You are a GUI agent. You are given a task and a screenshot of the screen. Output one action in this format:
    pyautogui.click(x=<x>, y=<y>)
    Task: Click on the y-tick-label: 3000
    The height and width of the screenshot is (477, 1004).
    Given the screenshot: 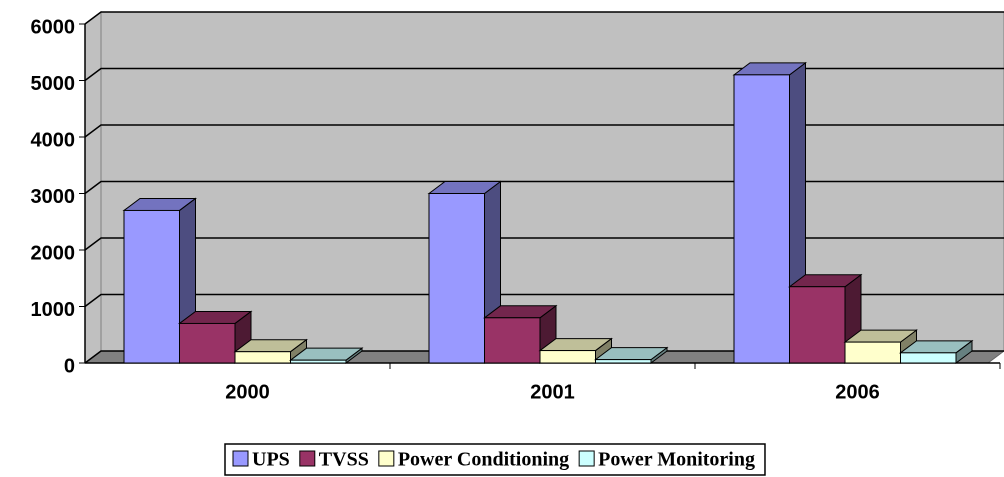 What is the action you would take?
    pyautogui.click(x=53, y=197)
    